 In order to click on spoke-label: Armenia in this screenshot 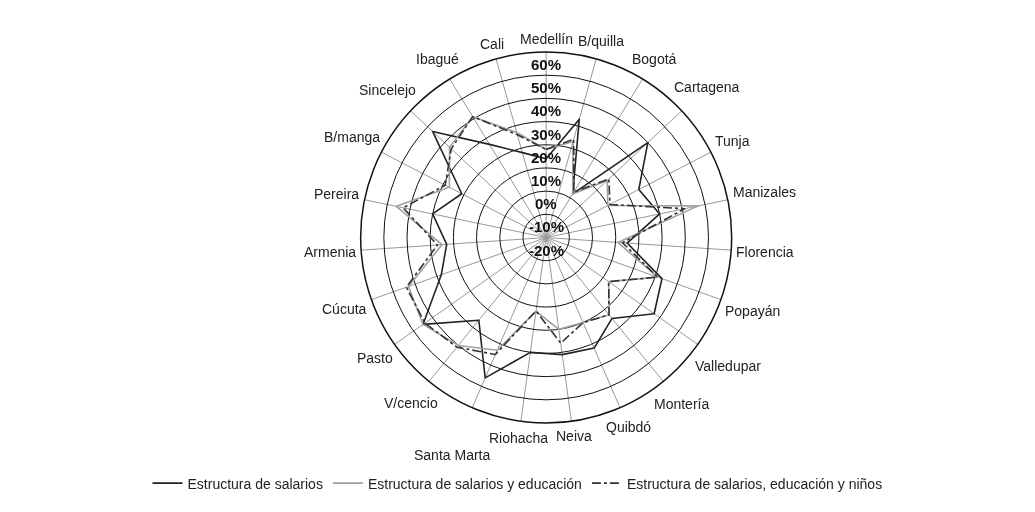, I will do `click(330, 252)`.